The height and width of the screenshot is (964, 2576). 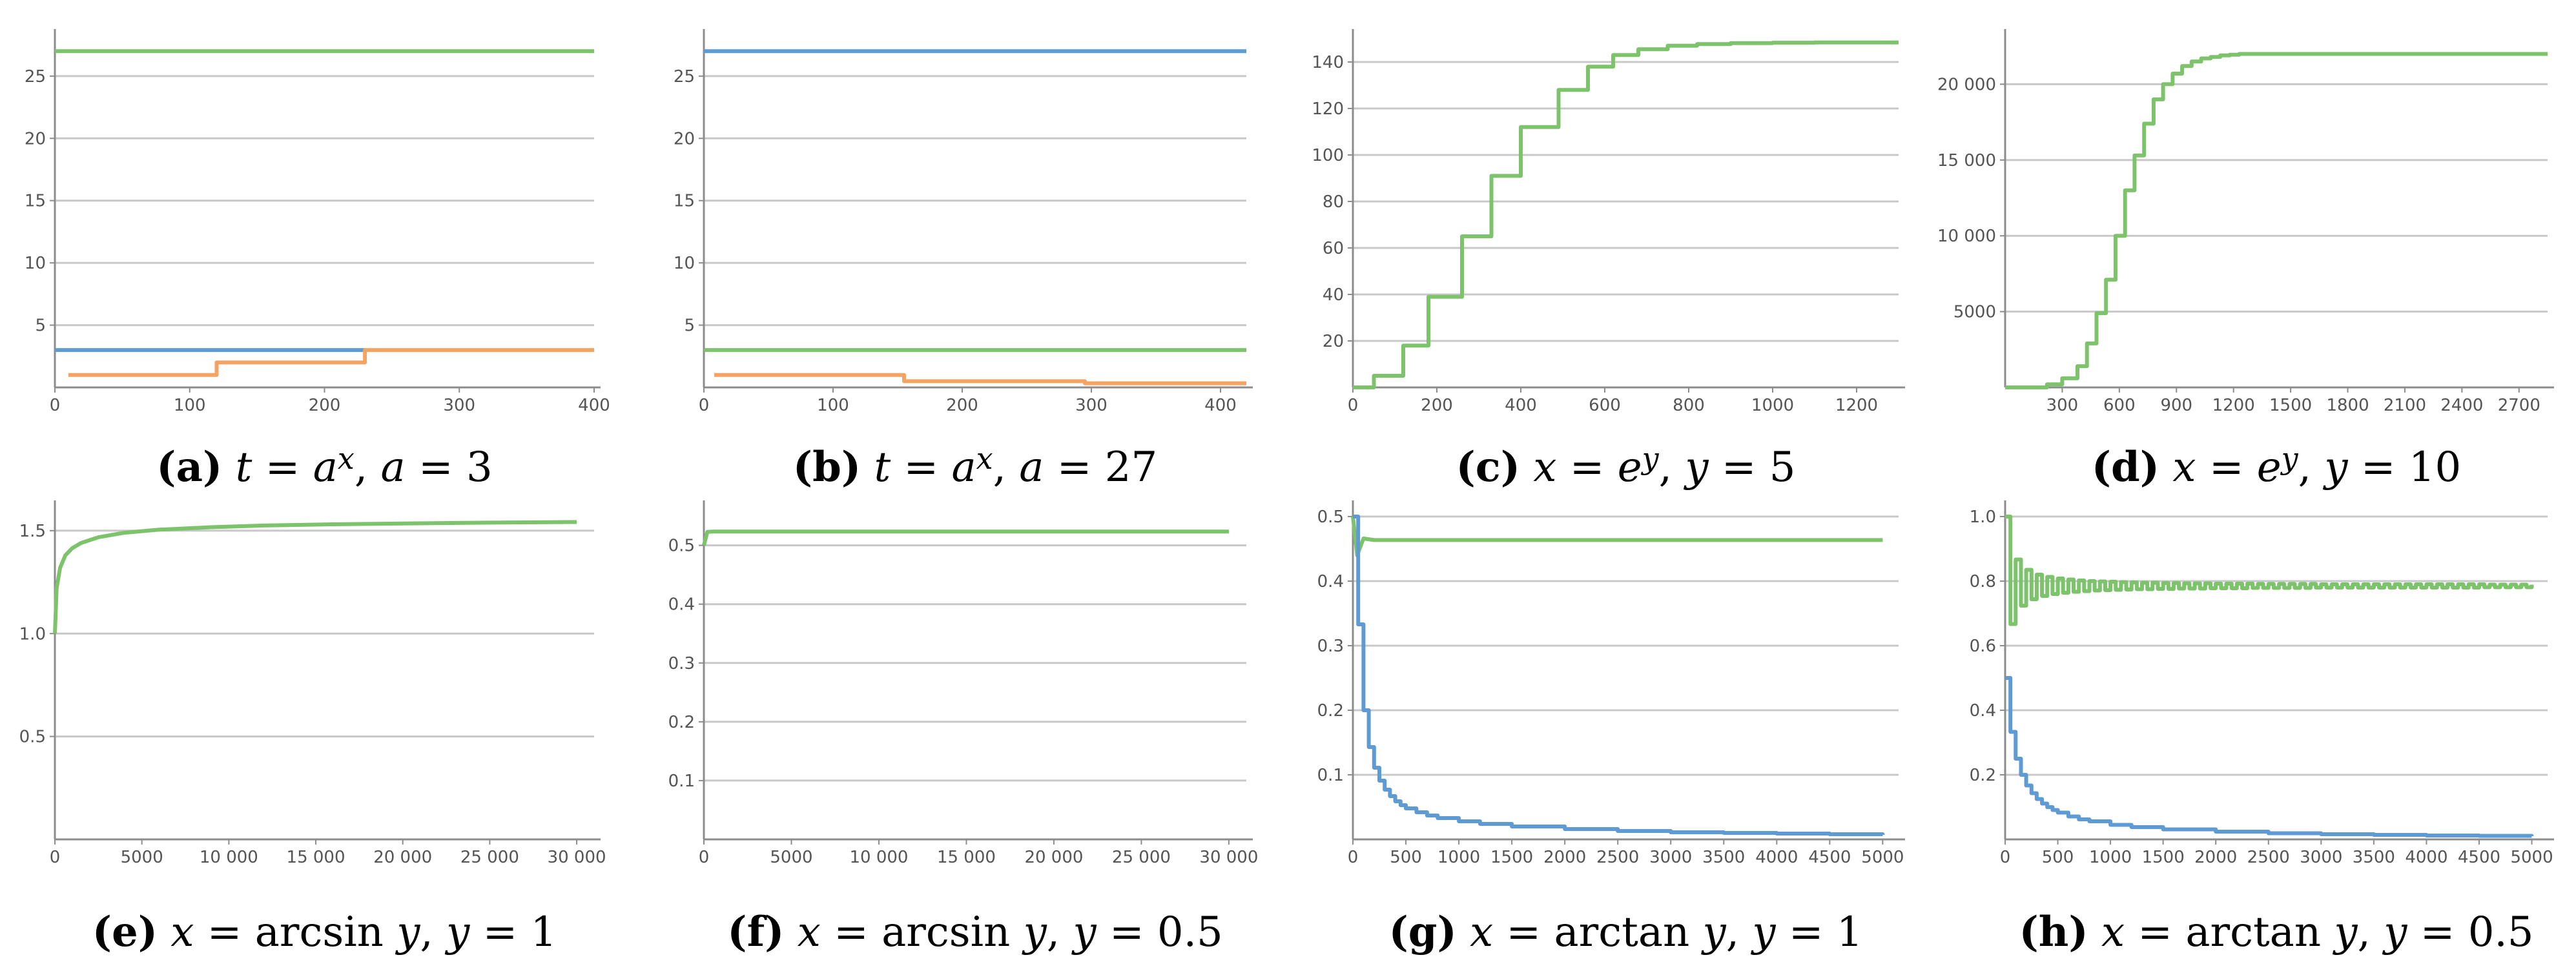 What do you see at coordinates (1829, 857) in the screenshot?
I see `x-tick-label: 4500` at bounding box center [1829, 857].